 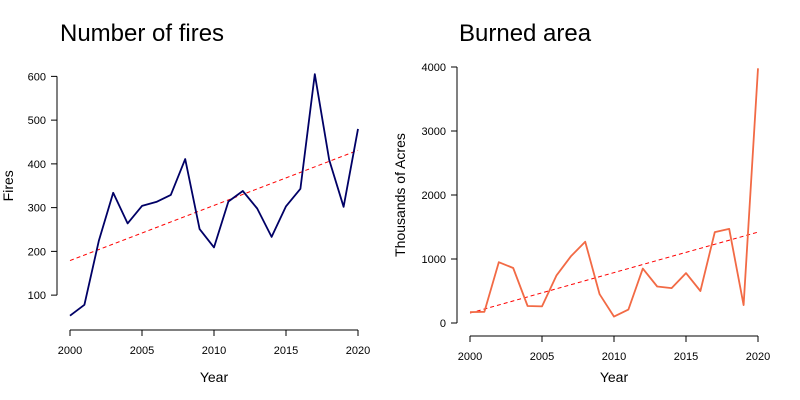 I want to click on y-tick-label: 0, so click(x=443, y=324).